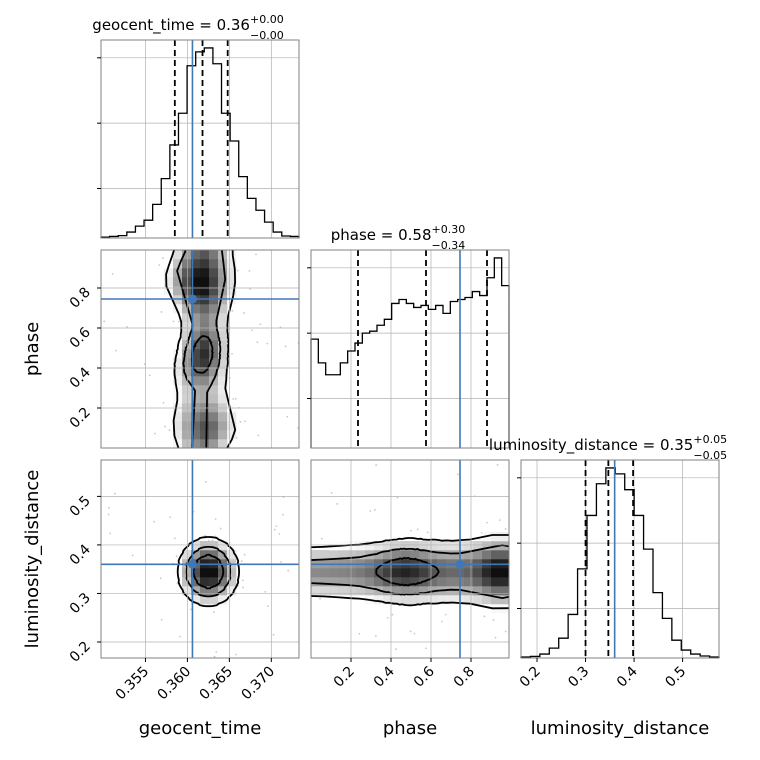 The height and width of the screenshot is (760, 760). Describe the element at coordinates (201, 349) in the screenshot. I see `density-layer` at that location.